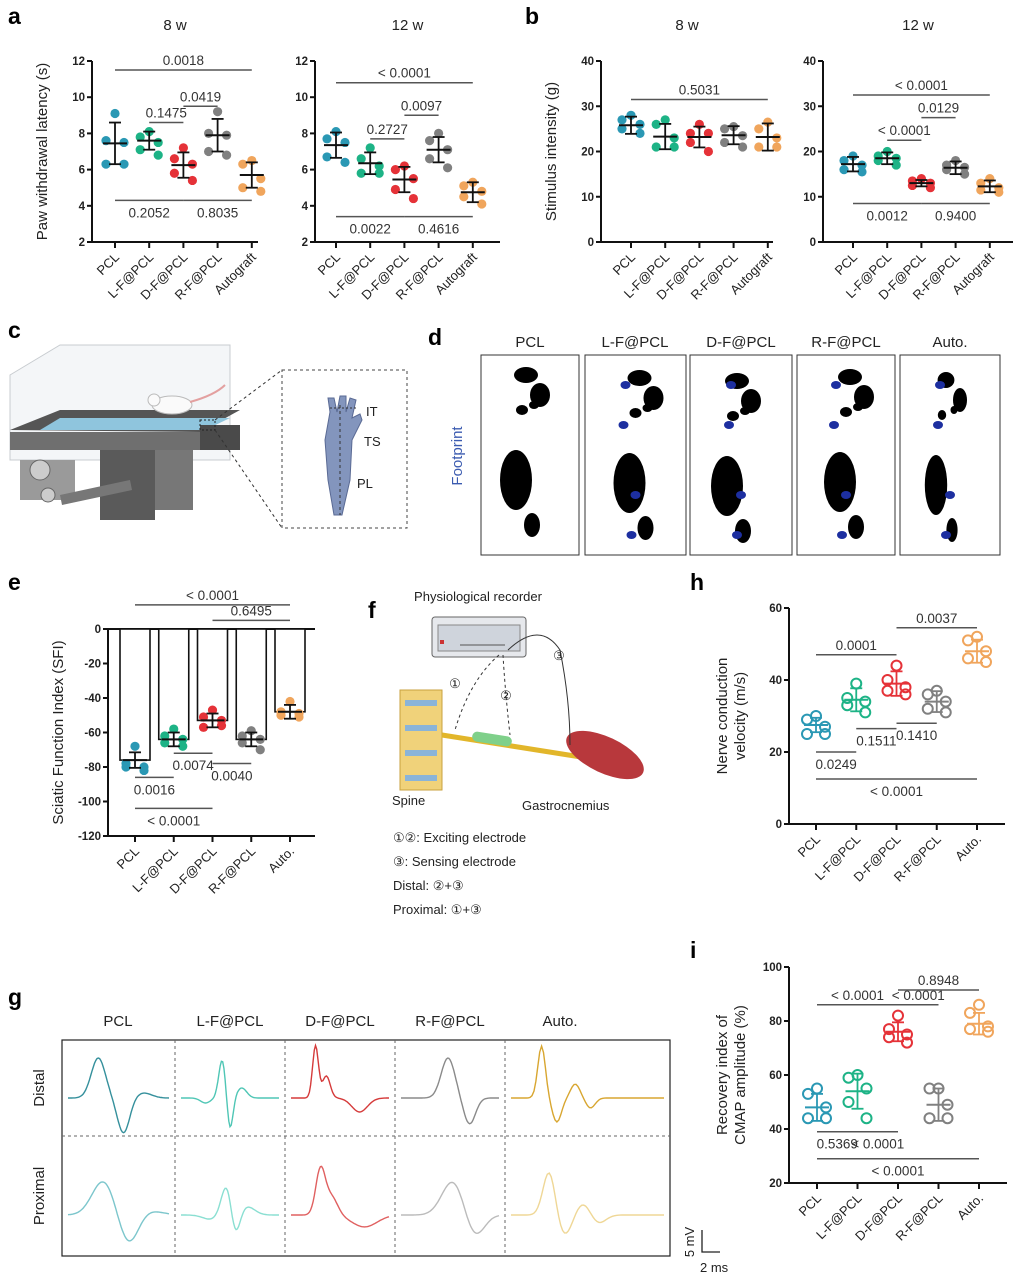  What do you see at coordinates (478, 596) in the screenshot?
I see `recorder-label: Physiological recorder` at bounding box center [478, 596].